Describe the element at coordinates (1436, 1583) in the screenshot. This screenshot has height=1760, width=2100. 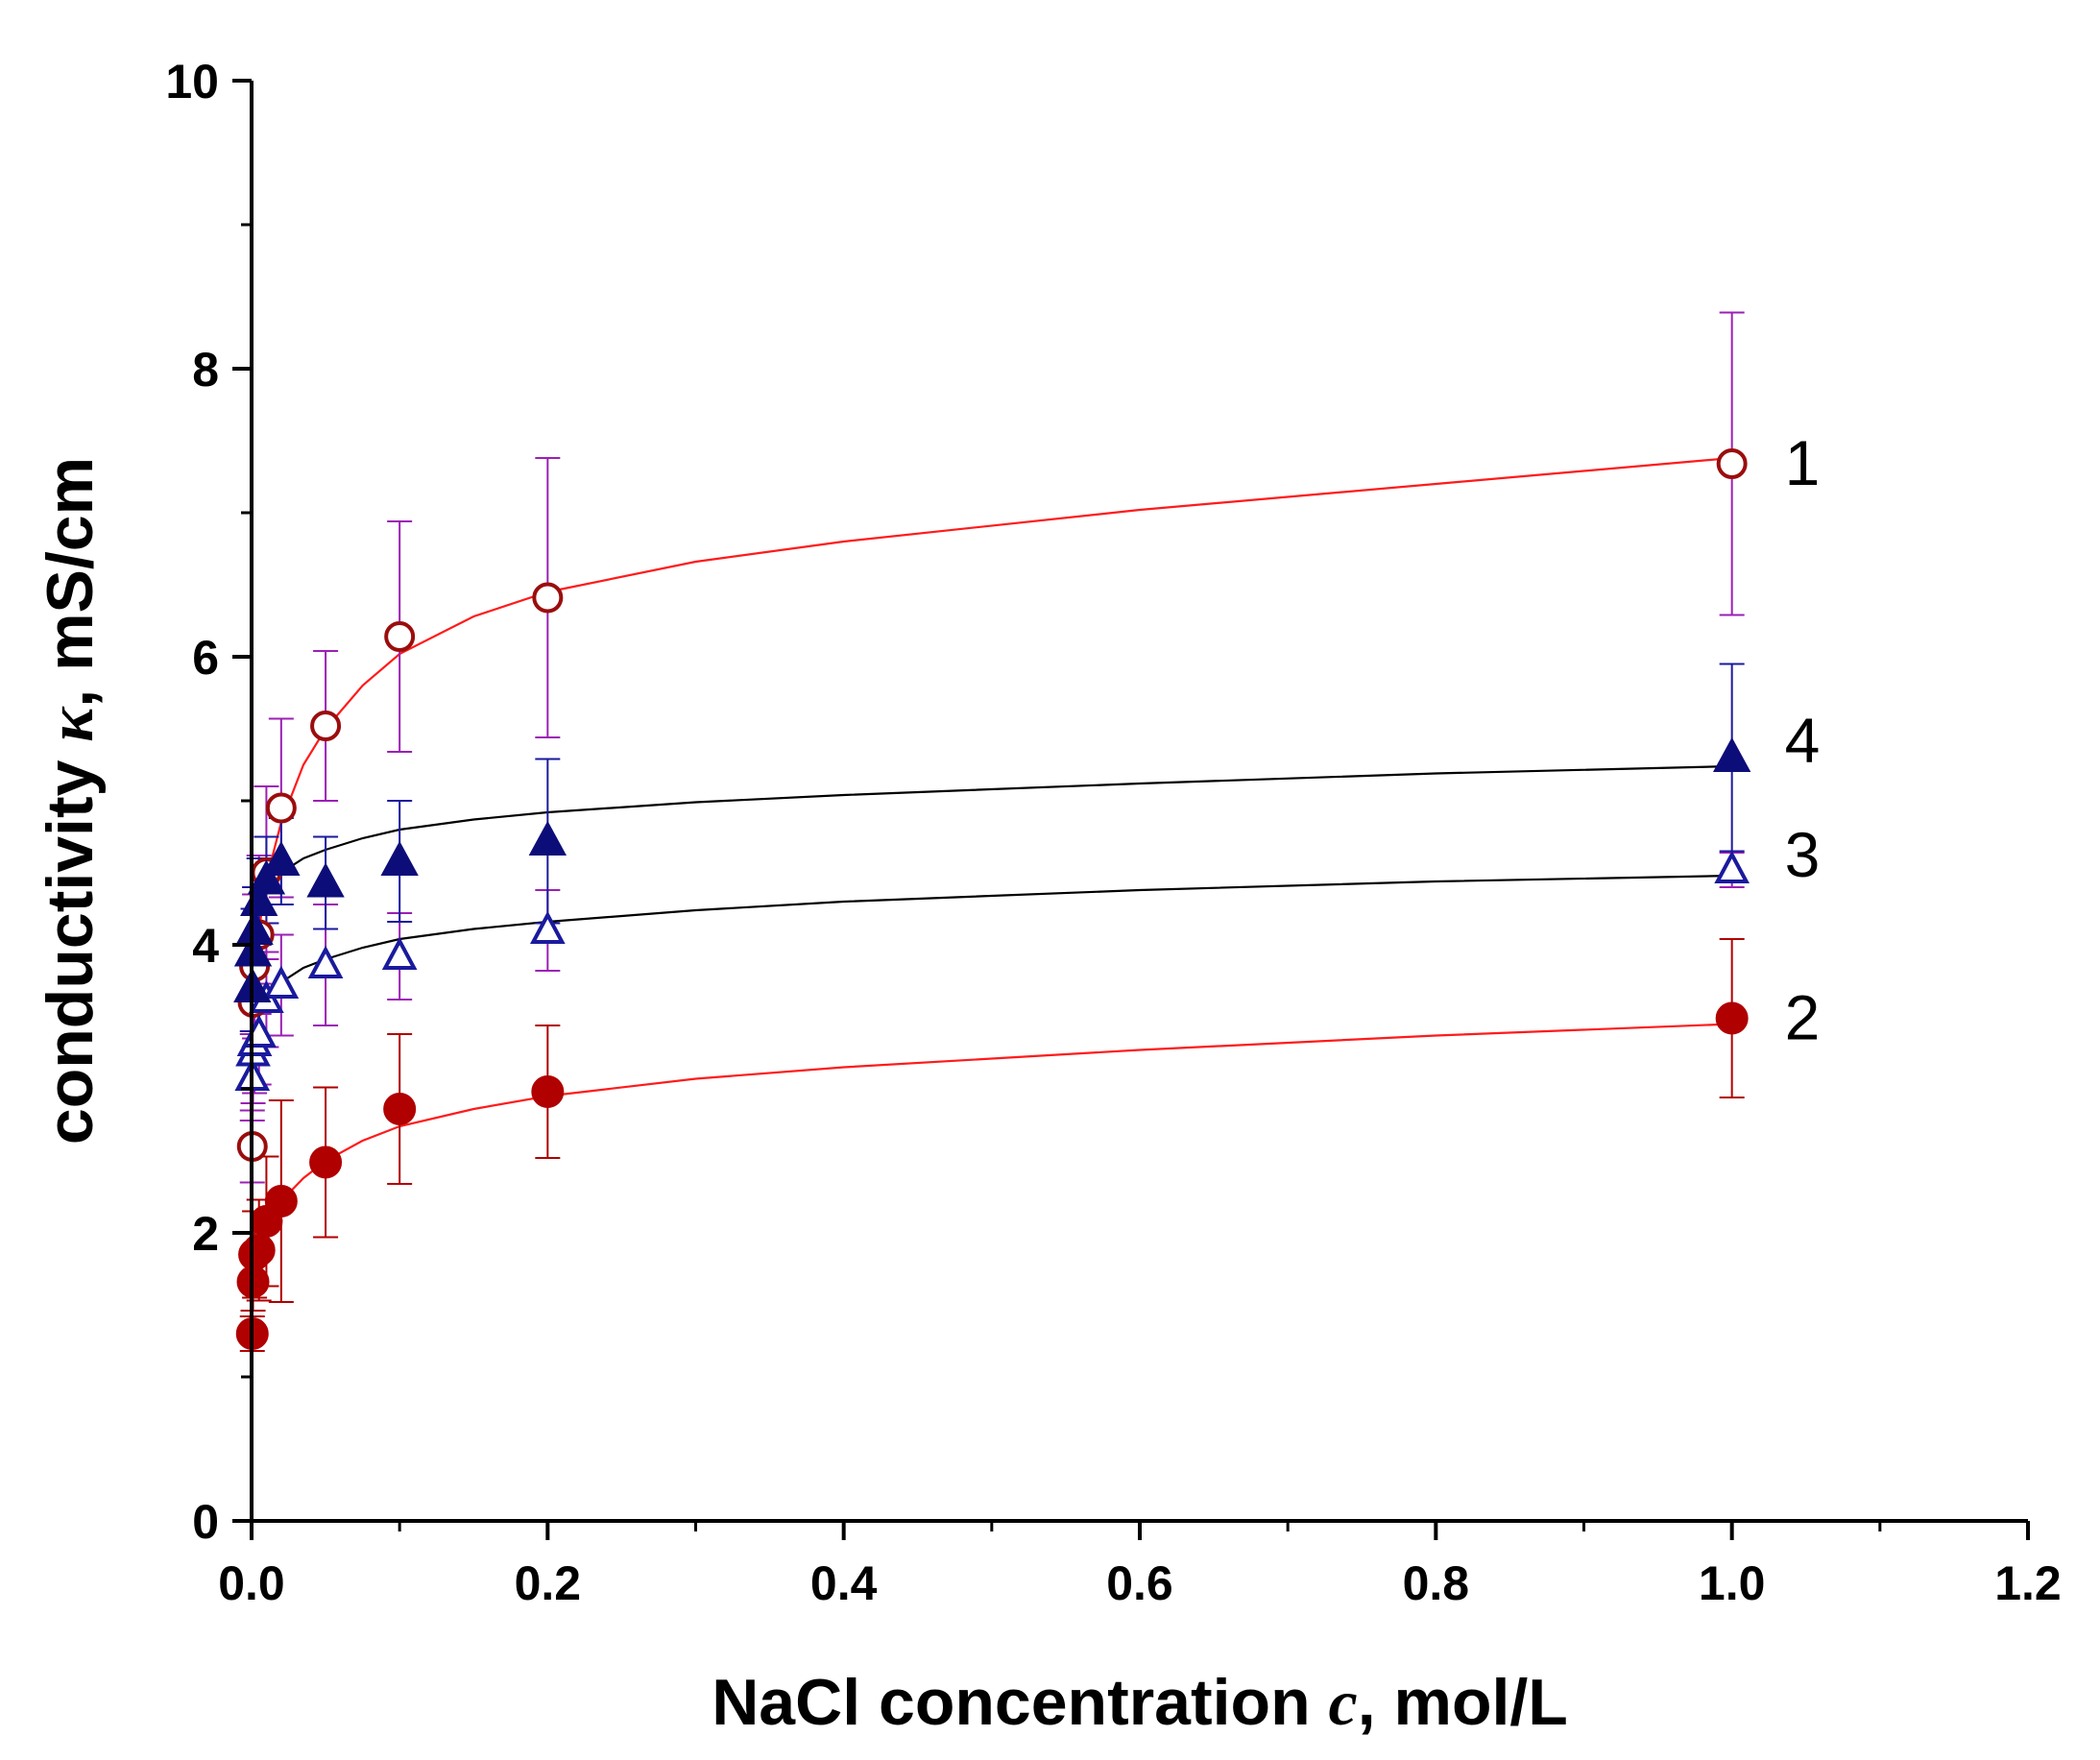
I see `x-tick-label: 0.8` at that location.